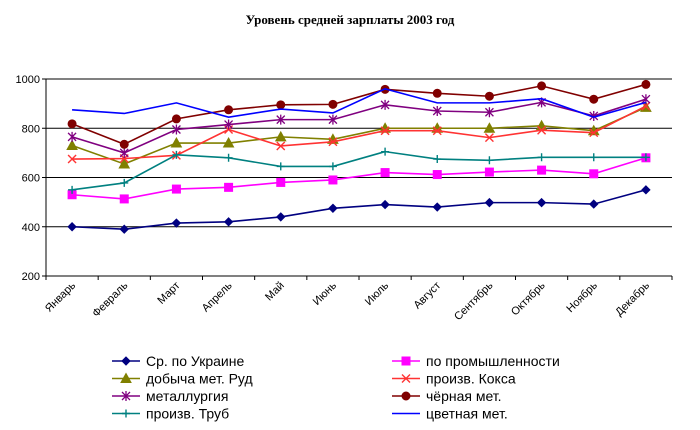 The width and height of the screenshot is (700, 430). I want to click on y-tick-label: 200, so click(31, 277).